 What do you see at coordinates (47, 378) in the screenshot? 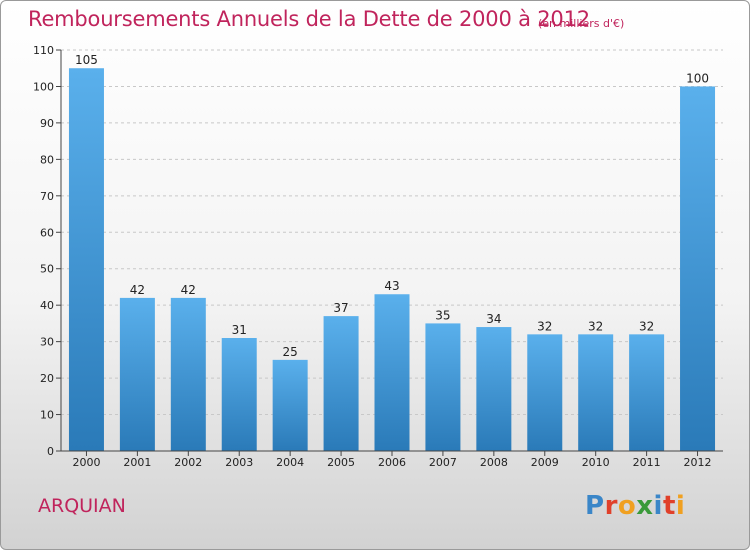
I see `y-tick-label: 20` at bounding box center [47, 378].